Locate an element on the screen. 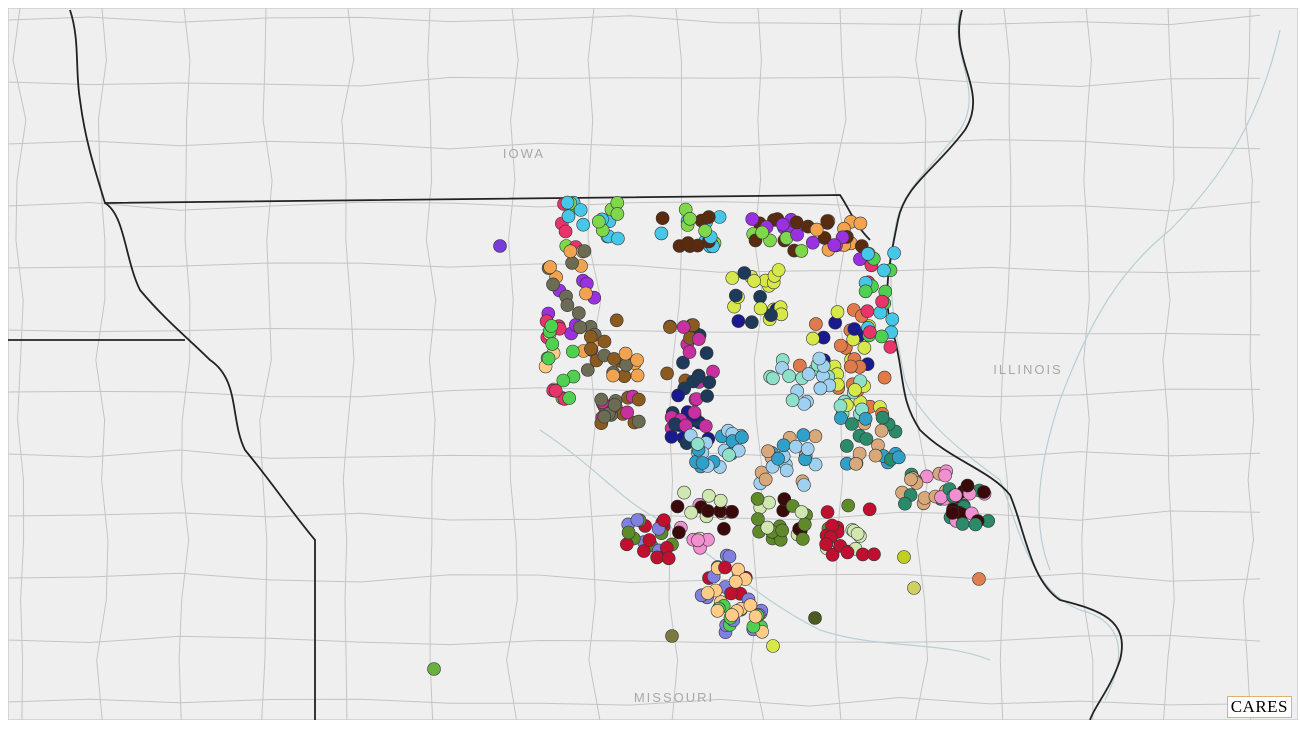 Image resolution: width=1300 pixels, height=730 pixels. logo: CARES is located at coordinates (1259, 707).